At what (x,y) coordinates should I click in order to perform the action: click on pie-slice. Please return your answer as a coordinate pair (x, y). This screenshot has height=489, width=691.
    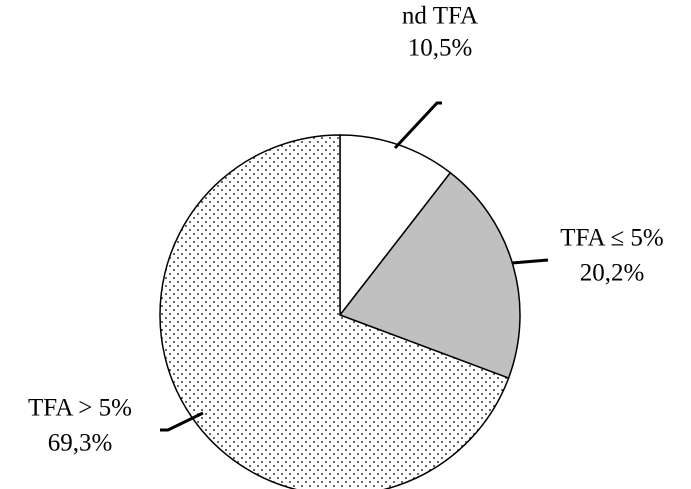
    Looking at the image, I should click on (429, 275).